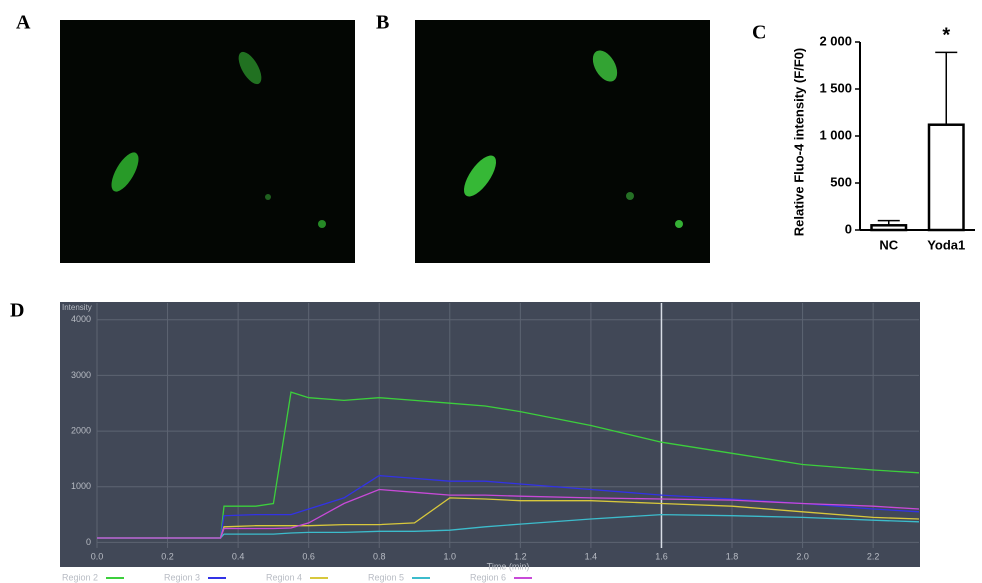 The height and width of the screenshot is (583, 982). What do you see at coordinates (798, 142) in the screenshot?
I see `y-axis-label: Relative Fluo-4 intensity (F/F0)` at bounding box center [798, 142].